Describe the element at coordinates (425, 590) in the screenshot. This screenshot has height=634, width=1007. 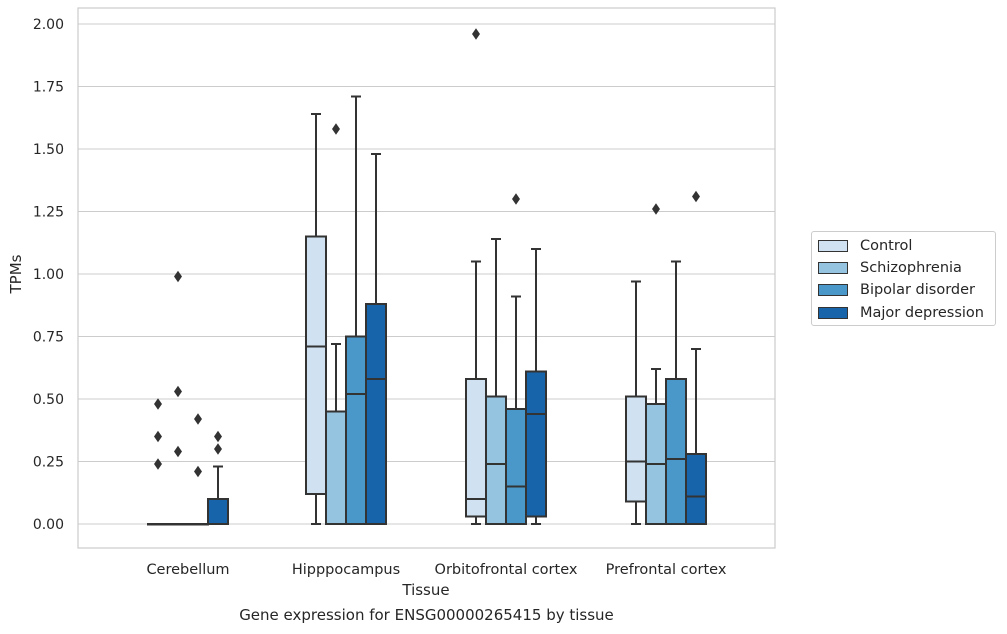
I see `x-axis-label: Tissue` at that location.